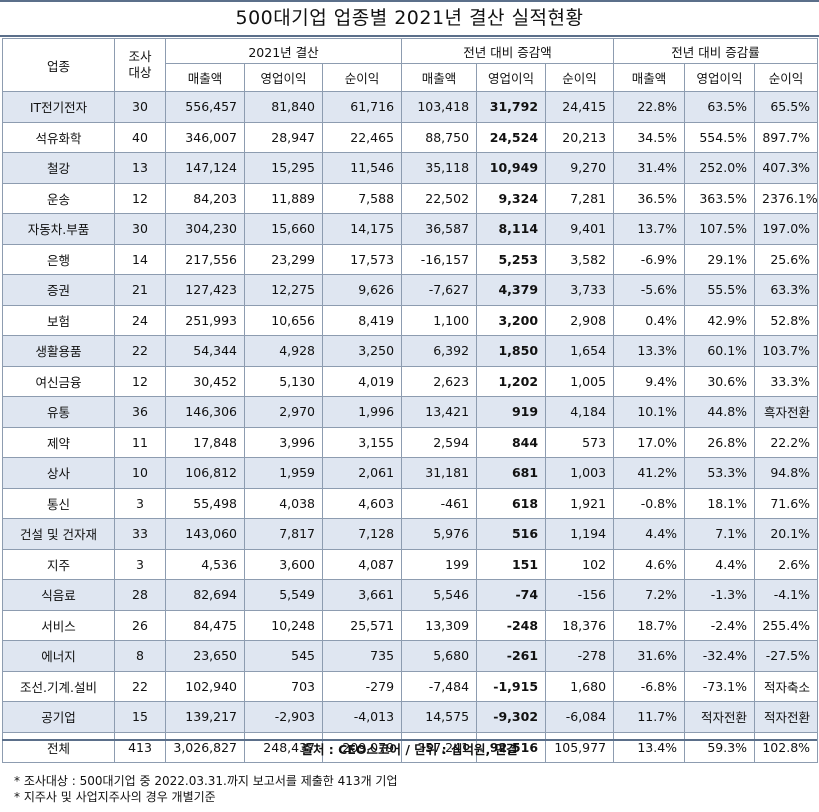 The image size is (819, 812). I want to click on value-cell: 554.5%, so click(720, 137).